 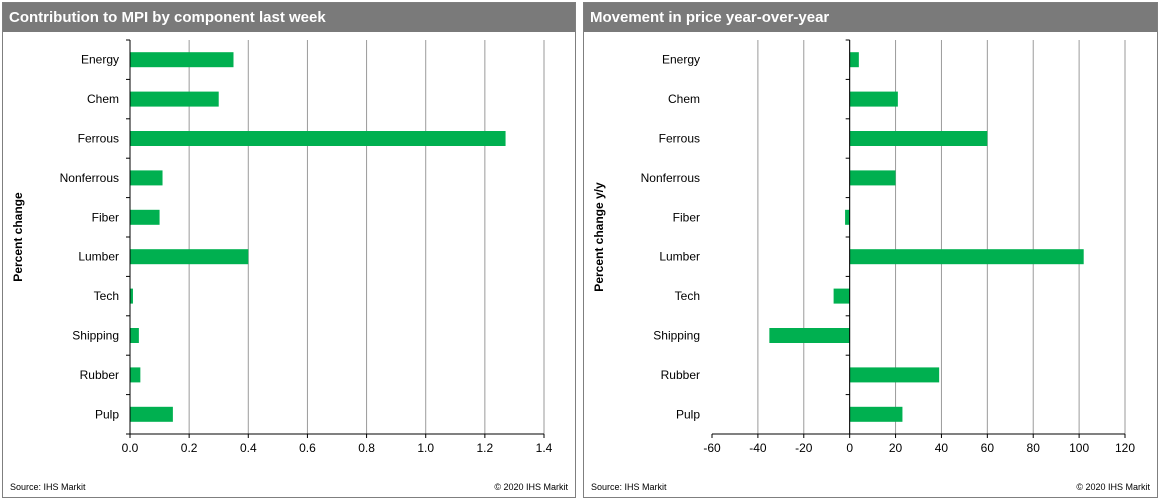 I want to click on right-source-note: Source: IHS Markit, so click(x=629, y=487).